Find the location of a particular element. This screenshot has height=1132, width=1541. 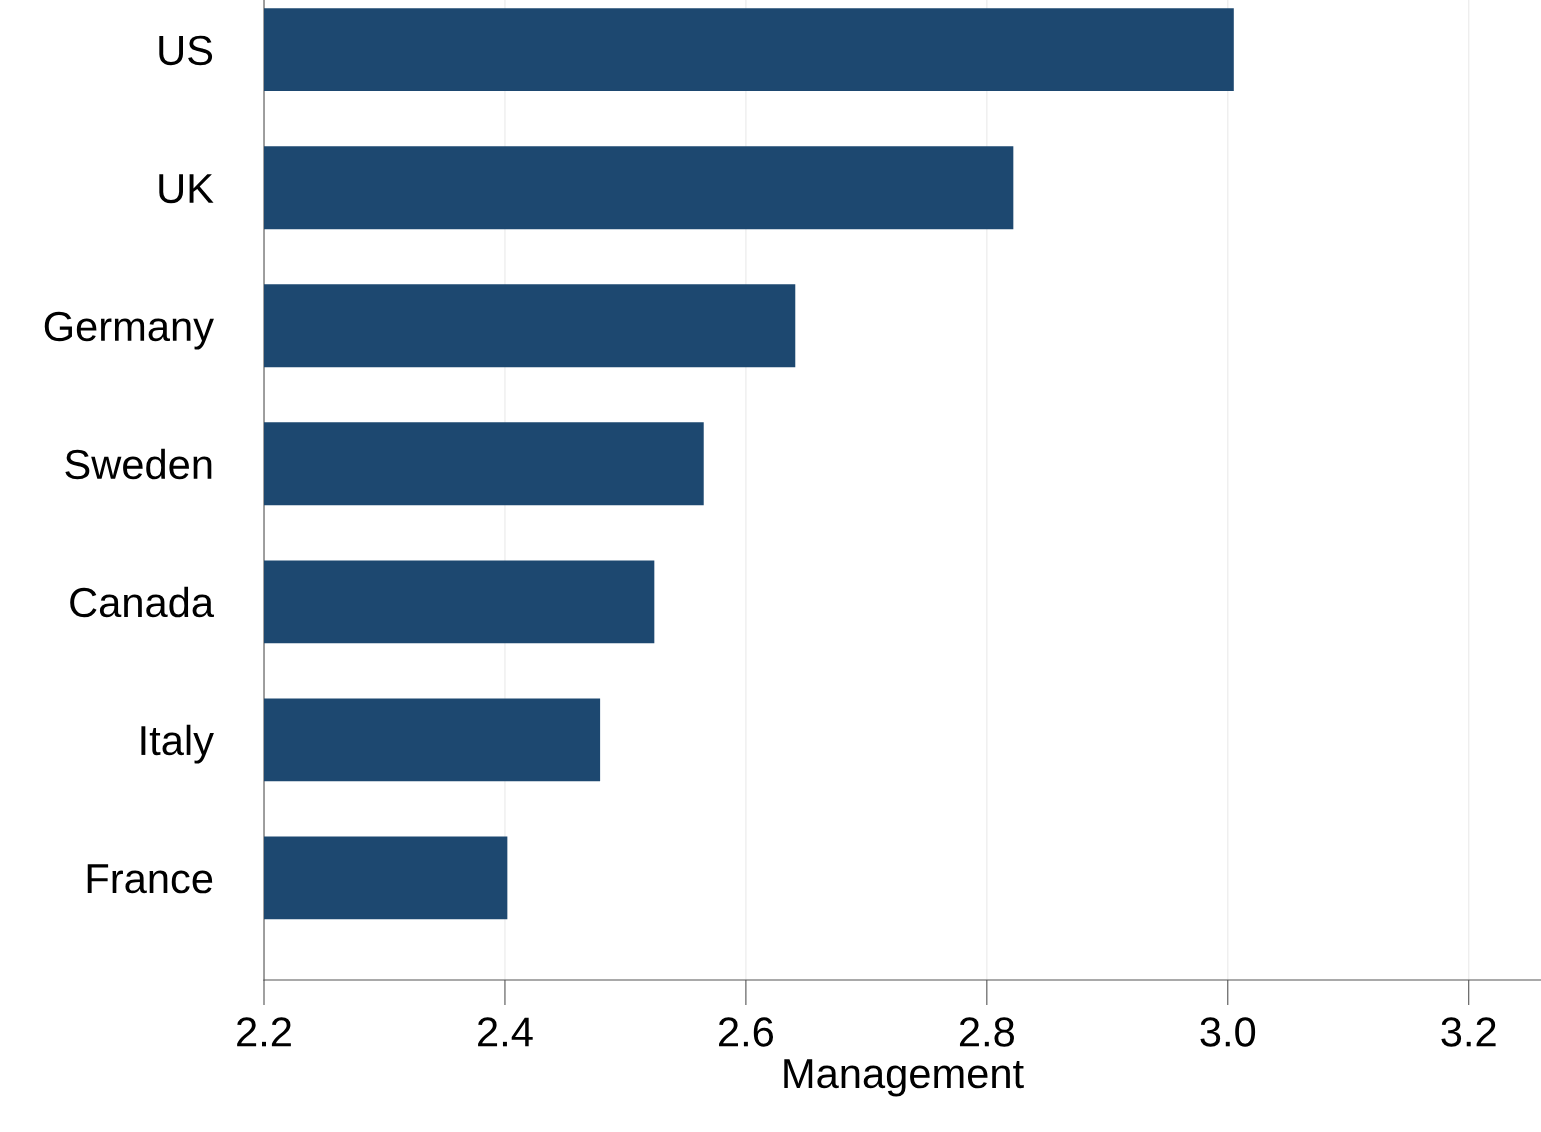

y-tick-label: Italy is located at coordinates (177, 744).